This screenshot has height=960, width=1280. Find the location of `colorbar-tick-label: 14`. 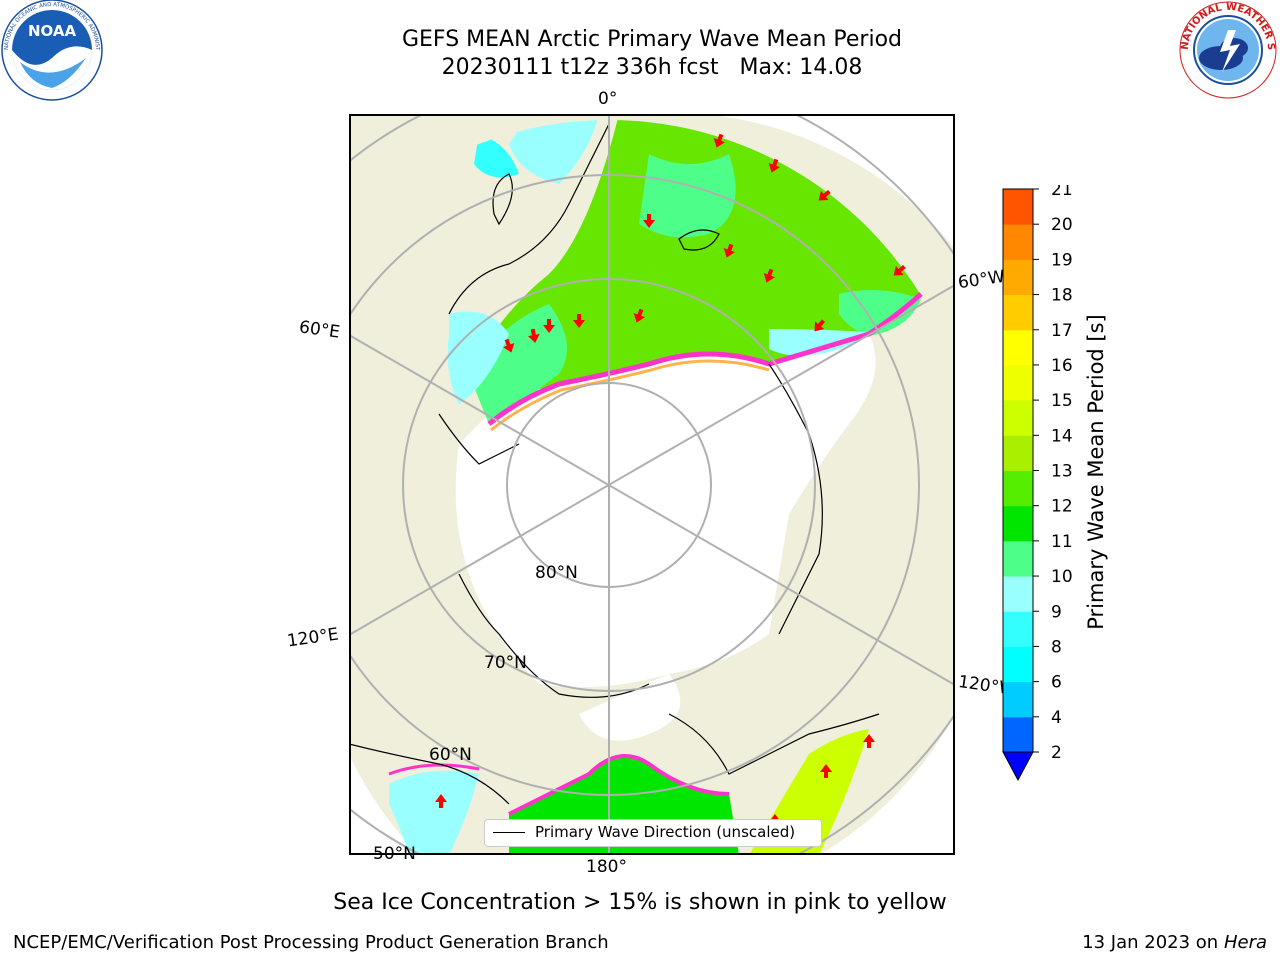

colorbar-tick-label: 14 is located at coordinates (1062, 436).